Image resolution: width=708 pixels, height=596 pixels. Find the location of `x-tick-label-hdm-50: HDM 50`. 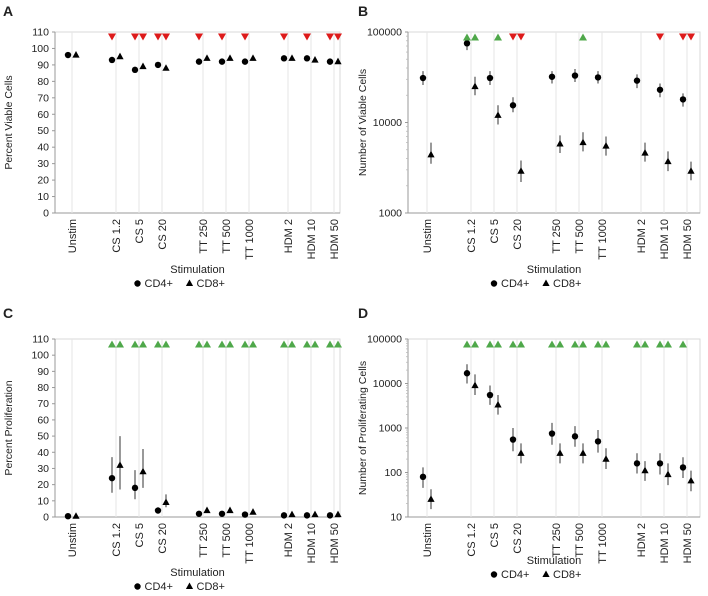

x-tick-label-hdm-50: HDM 50 is located at coordinates (335, 239).